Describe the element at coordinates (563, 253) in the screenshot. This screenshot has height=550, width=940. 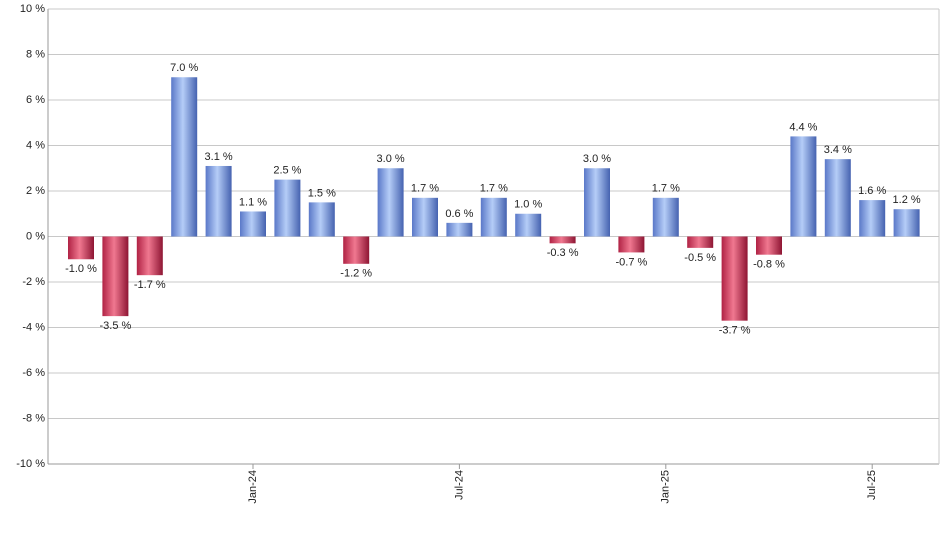
I see `data-label: -0.3 %` at that location.